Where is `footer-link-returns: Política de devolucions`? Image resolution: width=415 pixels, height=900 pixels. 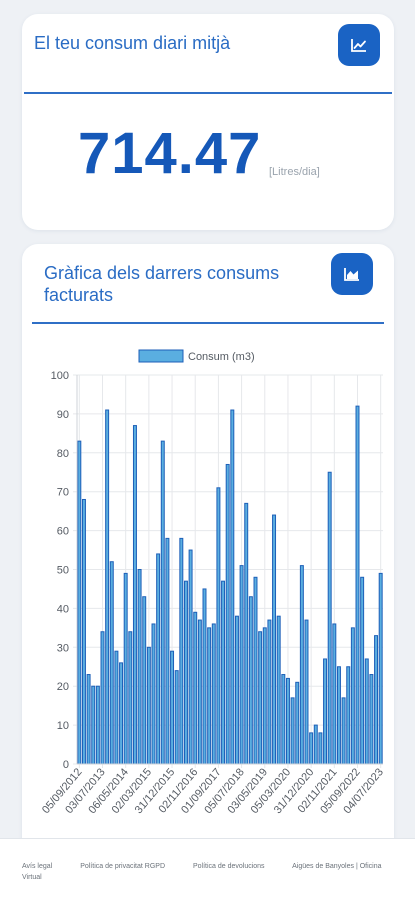
footer-link-returns: Política de devolucions is located at coordinates (228, 866).